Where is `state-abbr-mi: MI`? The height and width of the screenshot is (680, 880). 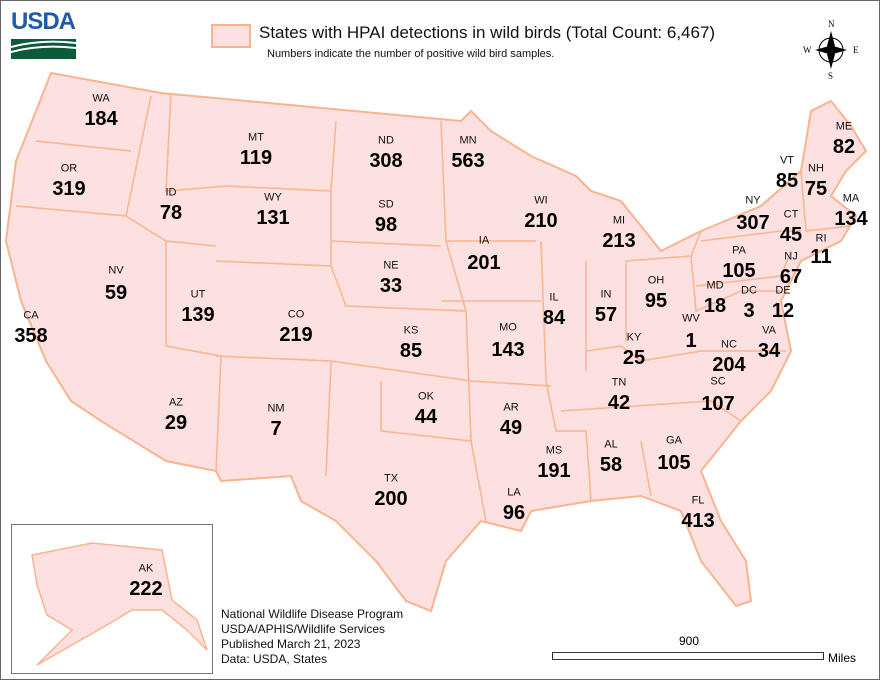
state-abbr-mi: MI is located at coordinates (619, 220).